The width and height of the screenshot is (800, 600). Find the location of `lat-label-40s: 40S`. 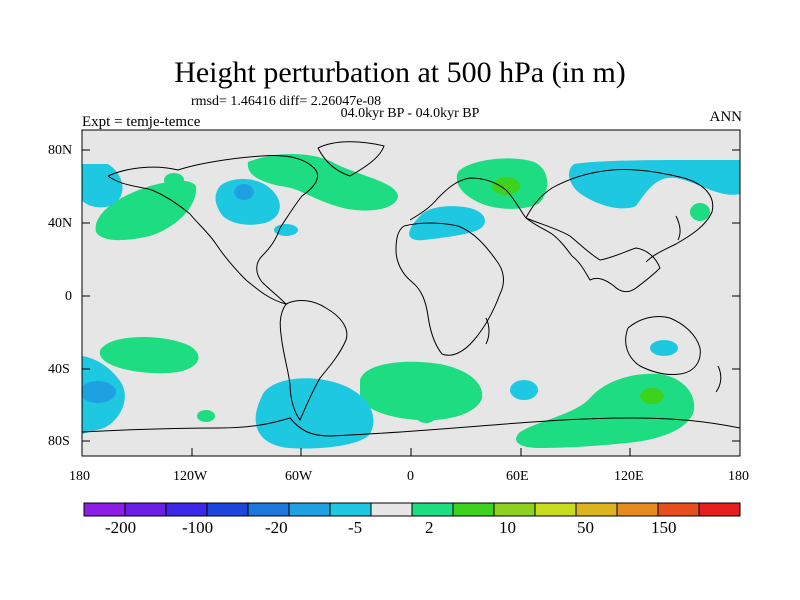

lat-label-40s: 40S is located at coordinates (59, 369).